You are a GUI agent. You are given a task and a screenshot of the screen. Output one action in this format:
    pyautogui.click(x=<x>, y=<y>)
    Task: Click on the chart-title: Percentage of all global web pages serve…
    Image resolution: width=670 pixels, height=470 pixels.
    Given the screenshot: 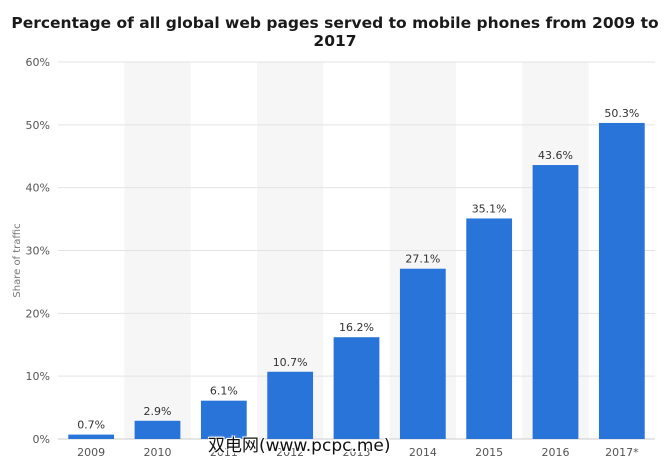 What is the action you would take?
    pyautogui.click(x=335, y=32)
    